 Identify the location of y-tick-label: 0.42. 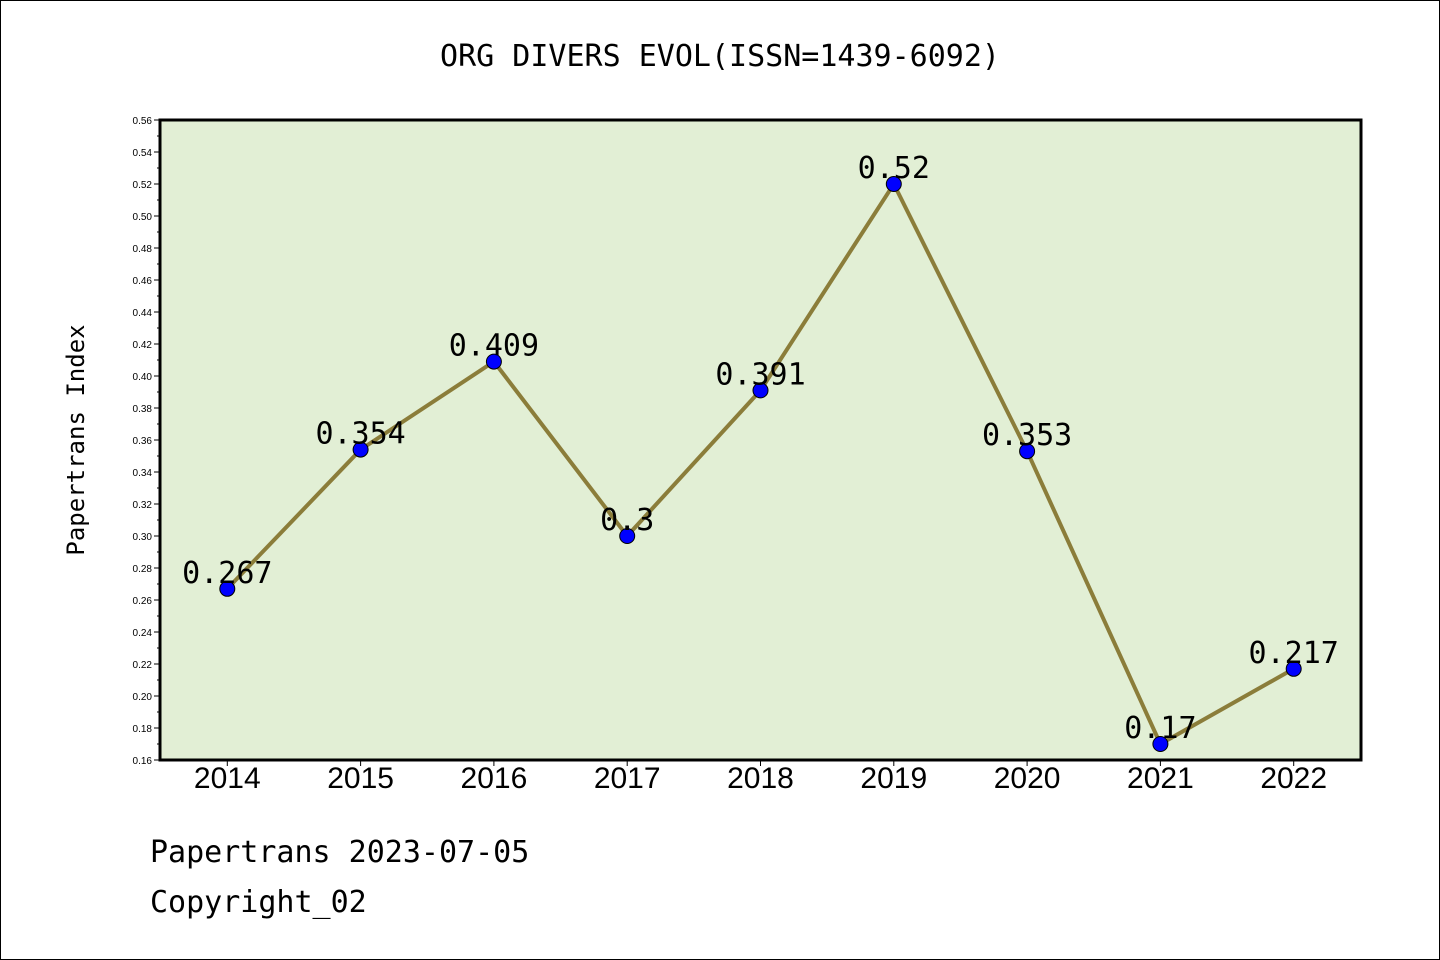
(143, 345).